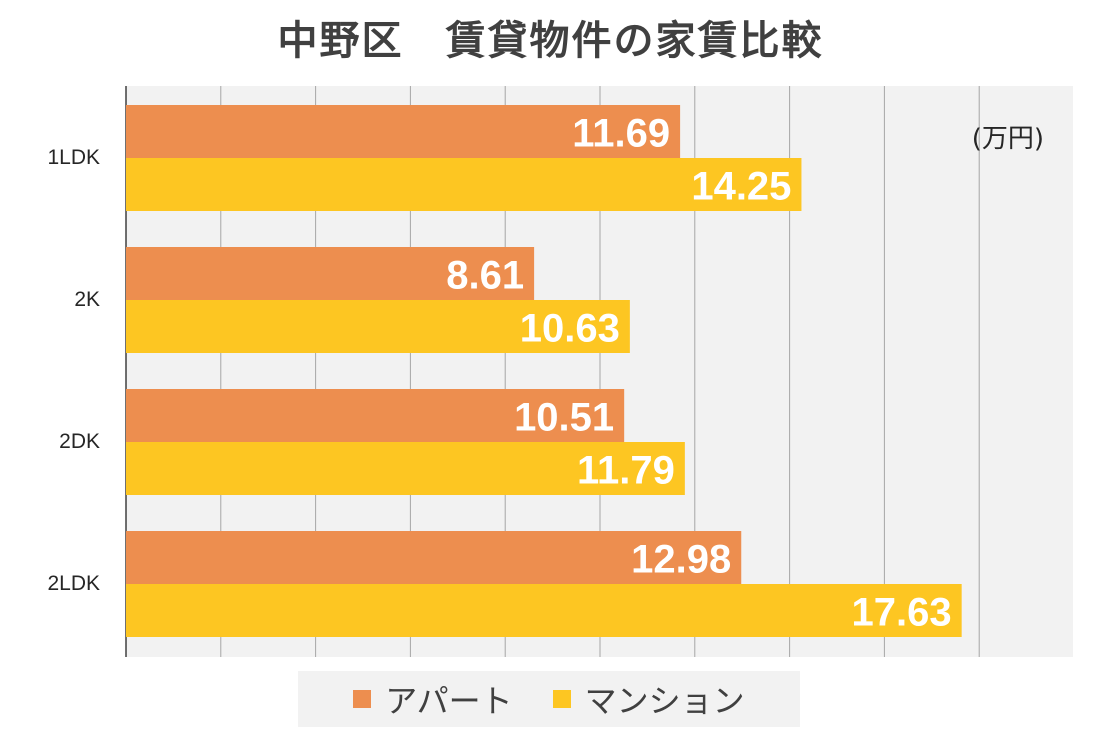 This screenshot has width=1101, height=736. What do you see at coordinates (362, 699) in the screenshot?
I see `legend-swatch-apartment` at bounding box center [362, 699].